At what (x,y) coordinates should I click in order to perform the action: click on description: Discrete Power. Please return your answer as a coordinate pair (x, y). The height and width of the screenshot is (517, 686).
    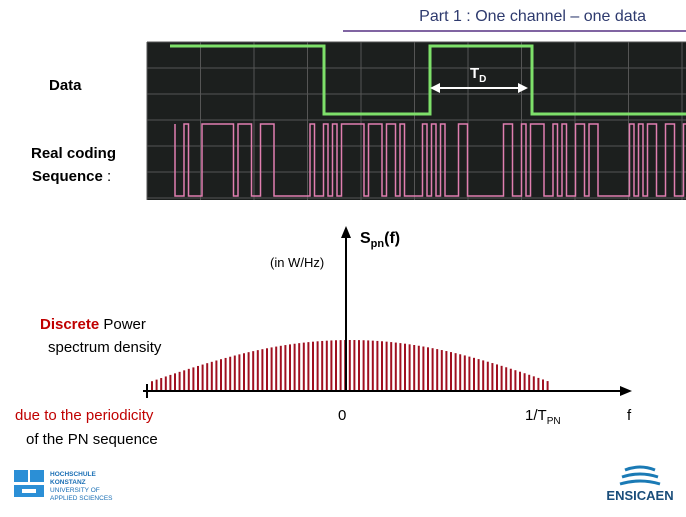
    Looking at the image, I should click on (93, 324).